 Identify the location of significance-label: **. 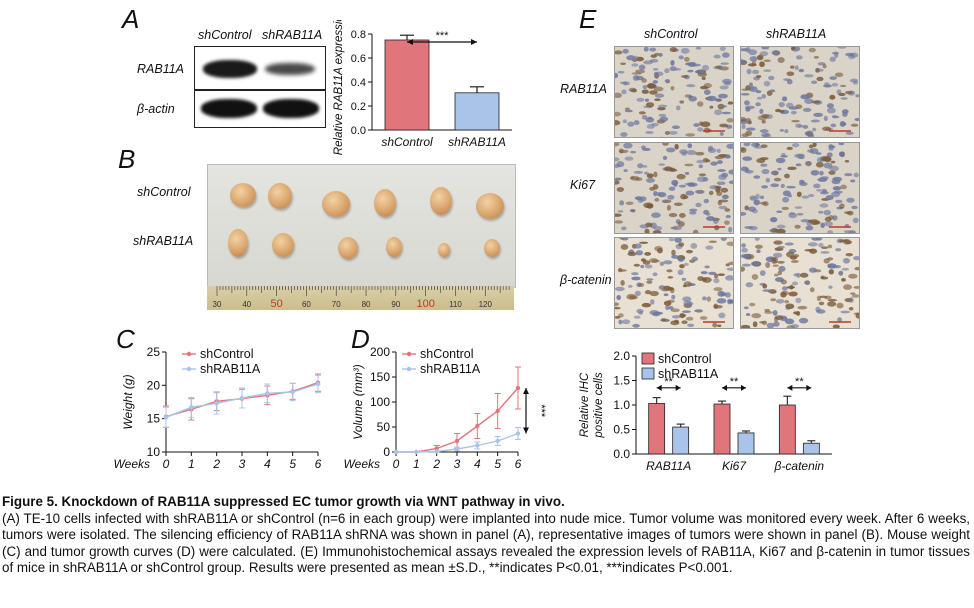
(734, 382).